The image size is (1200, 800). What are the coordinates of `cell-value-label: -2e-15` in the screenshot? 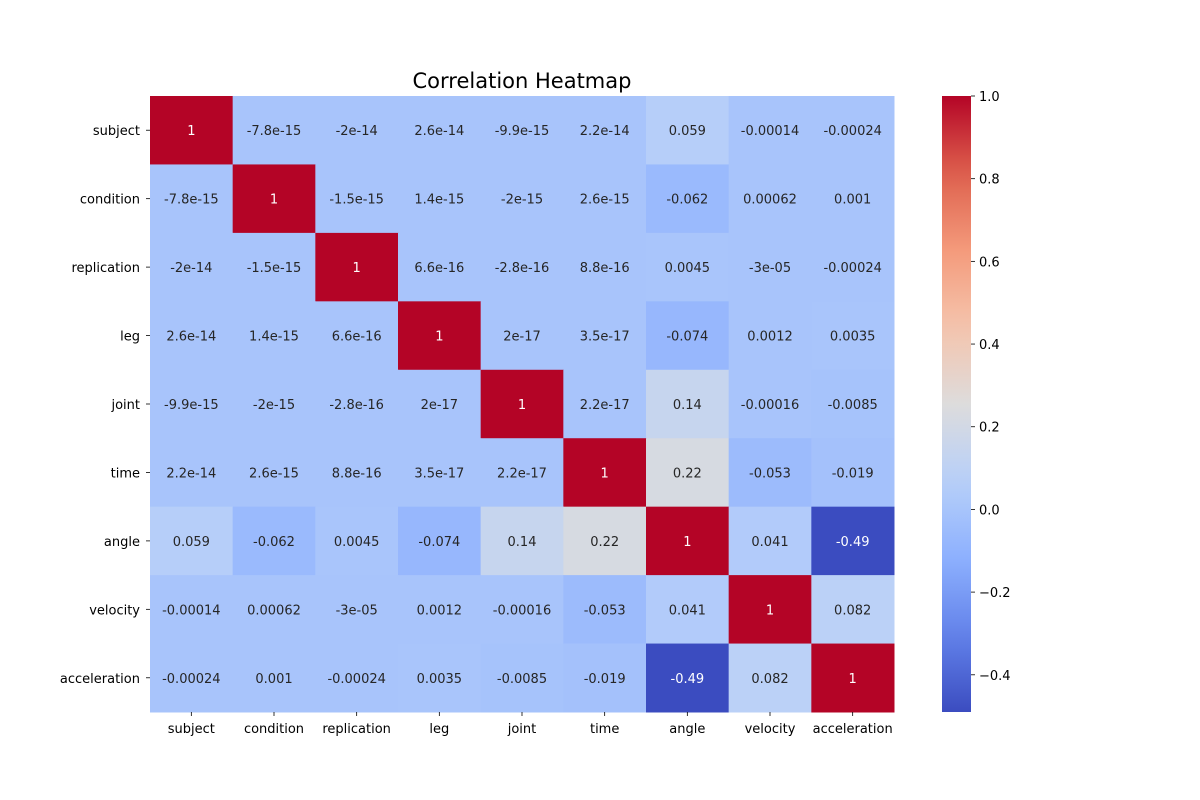 It's located at (274, 405).